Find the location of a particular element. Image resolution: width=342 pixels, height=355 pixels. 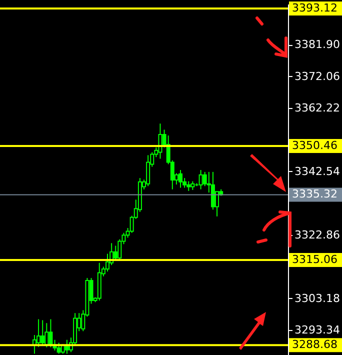

y-tick-label: 3381.90 is located at coordinates (317, 45).